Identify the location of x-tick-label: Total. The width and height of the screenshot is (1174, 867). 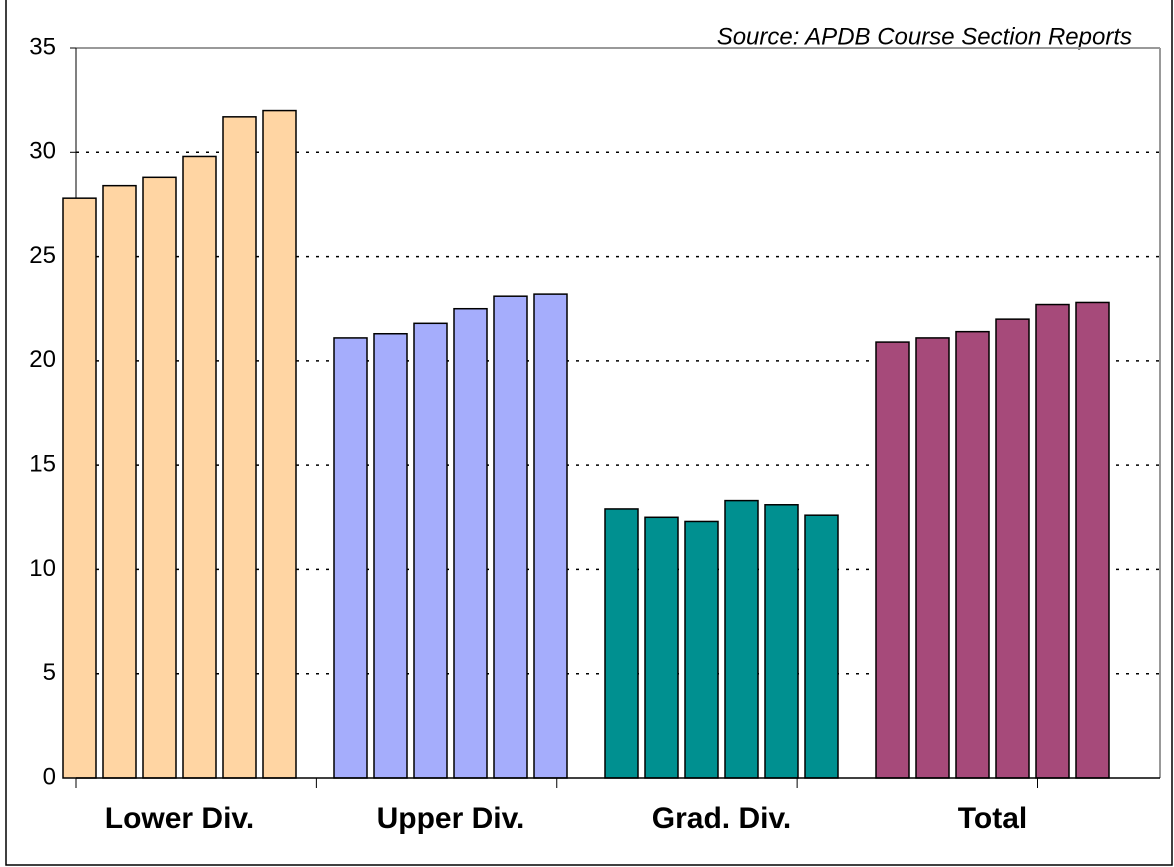
(992, 818).